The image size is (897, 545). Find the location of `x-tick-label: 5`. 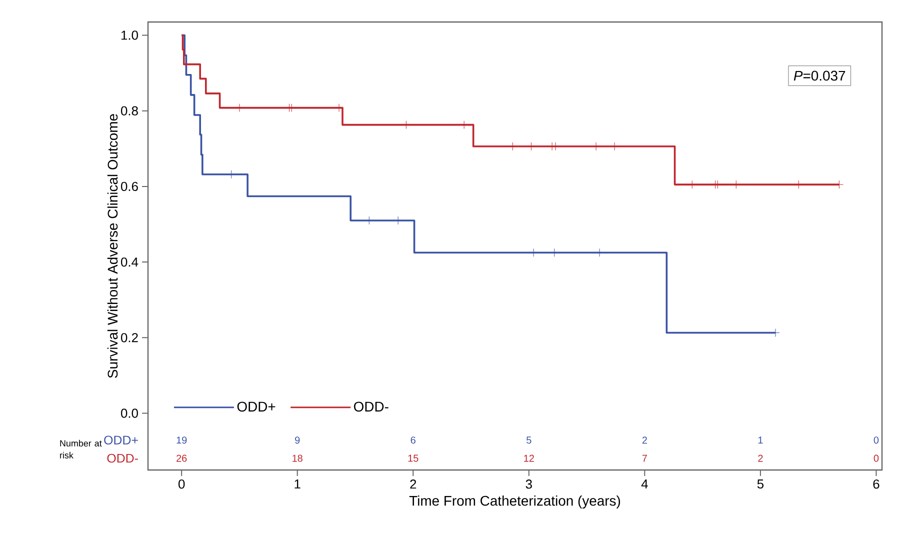

x-tick-label: 5 is located at coordinates (760, 484).